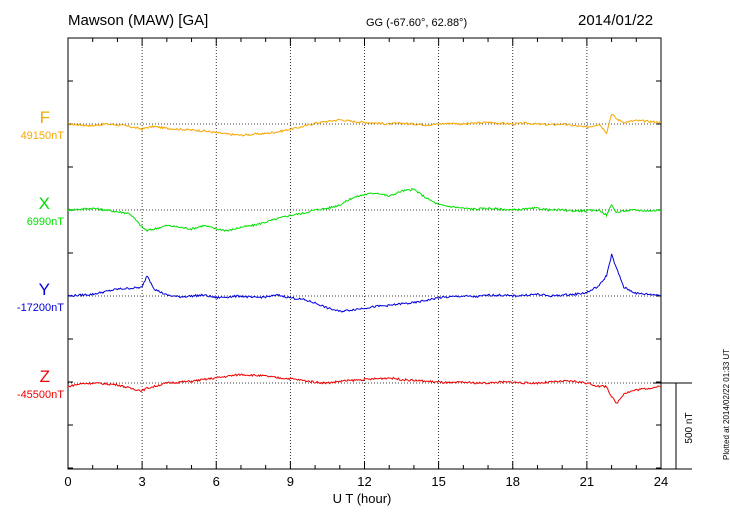 The width and height of the screenshot is (730, 520). Describe the element at coordinates (364, 210) in the screenshot. I see `series-line-x` at that location.